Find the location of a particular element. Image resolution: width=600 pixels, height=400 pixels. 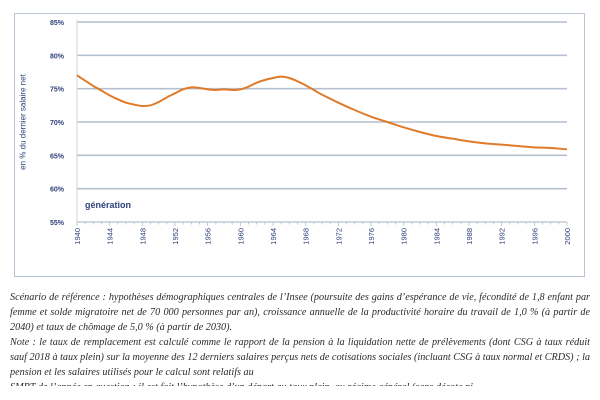

y-tick-label: 55% is located at coordinates (57, 223).